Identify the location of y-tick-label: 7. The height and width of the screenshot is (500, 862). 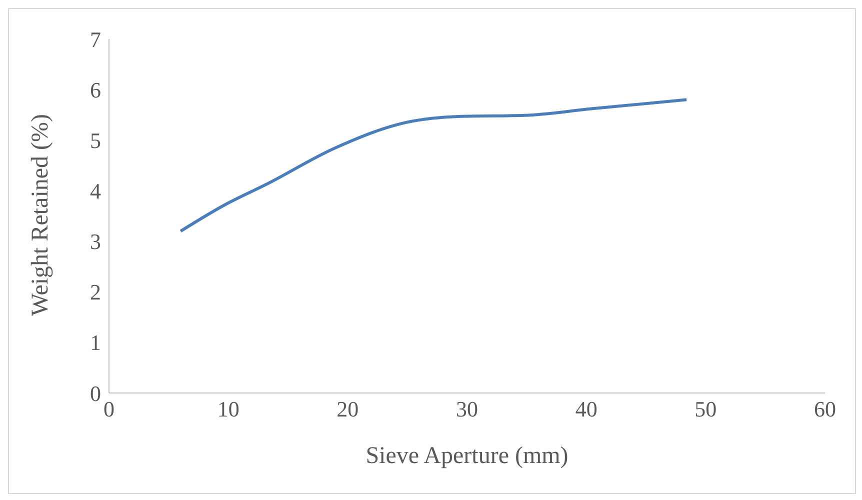
(95, 39).